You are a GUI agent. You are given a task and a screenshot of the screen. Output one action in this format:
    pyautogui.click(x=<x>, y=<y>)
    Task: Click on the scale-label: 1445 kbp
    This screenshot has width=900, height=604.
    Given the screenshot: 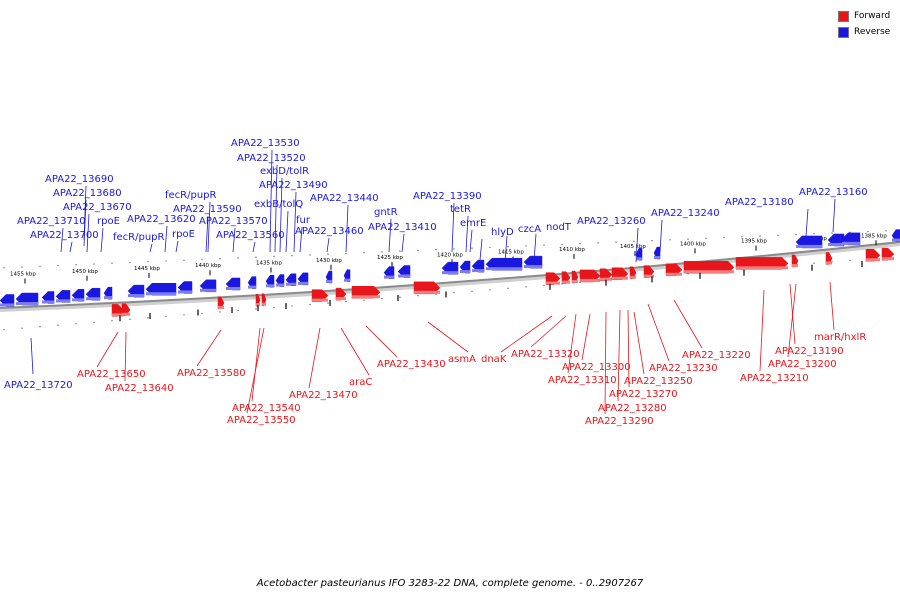 What is the action you would take?
    pyautogui.click(x=147, y=269)
    